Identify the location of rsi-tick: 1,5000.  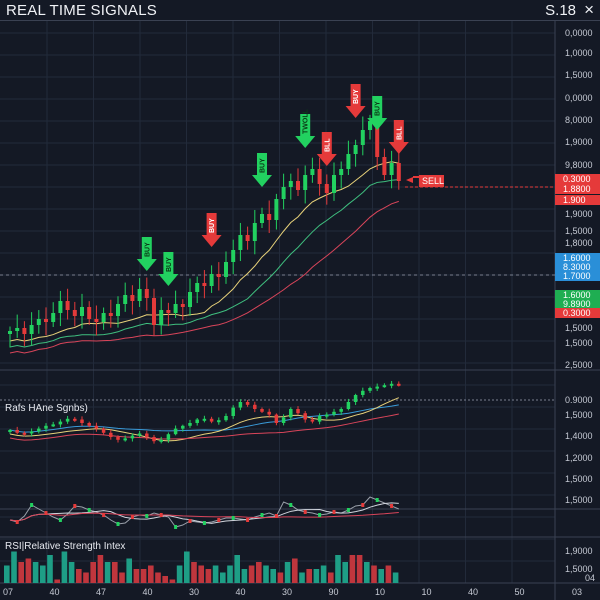
(579, 569).